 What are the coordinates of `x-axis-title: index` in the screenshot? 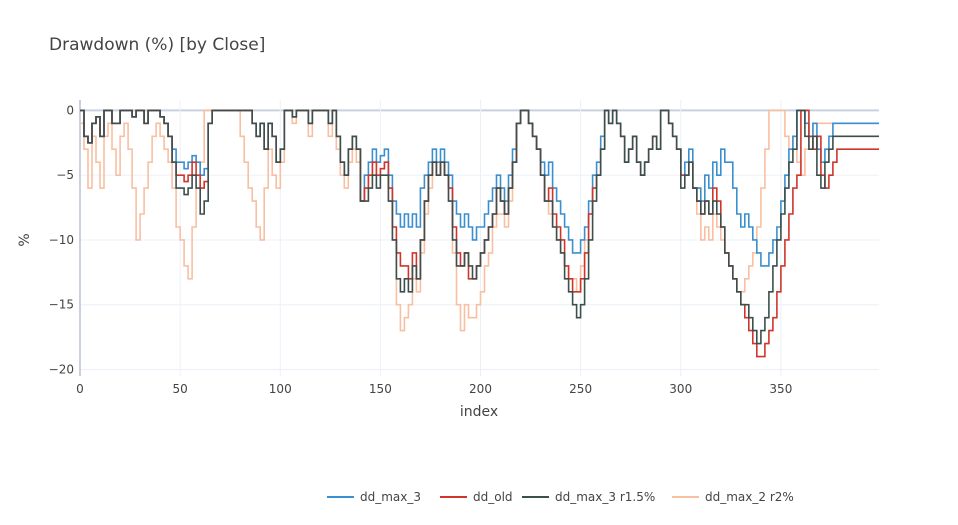 It's located at (479, 412).